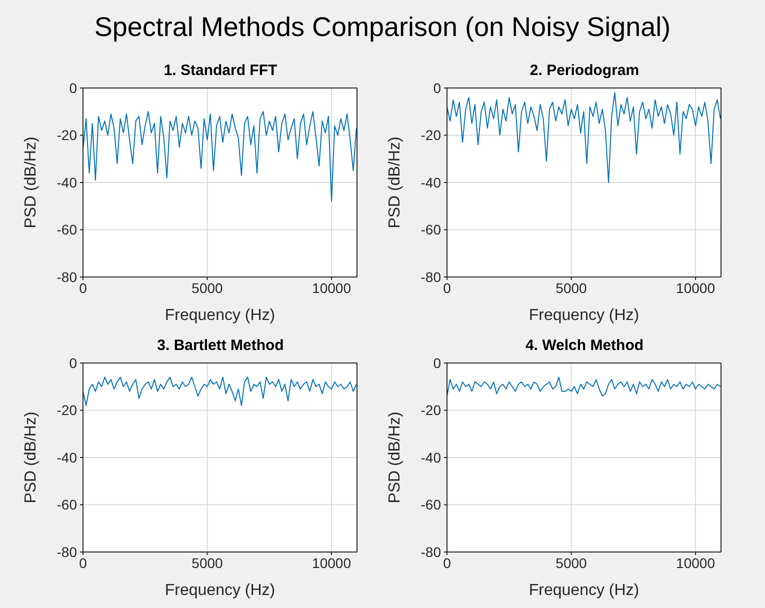  I want to click on chart-title: 2. Periodogram, so click(584, 71).